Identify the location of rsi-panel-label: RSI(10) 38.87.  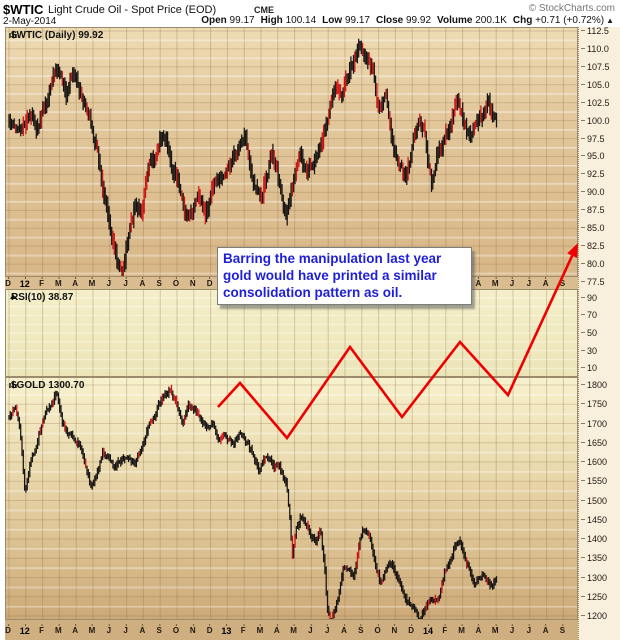
(42, 297).